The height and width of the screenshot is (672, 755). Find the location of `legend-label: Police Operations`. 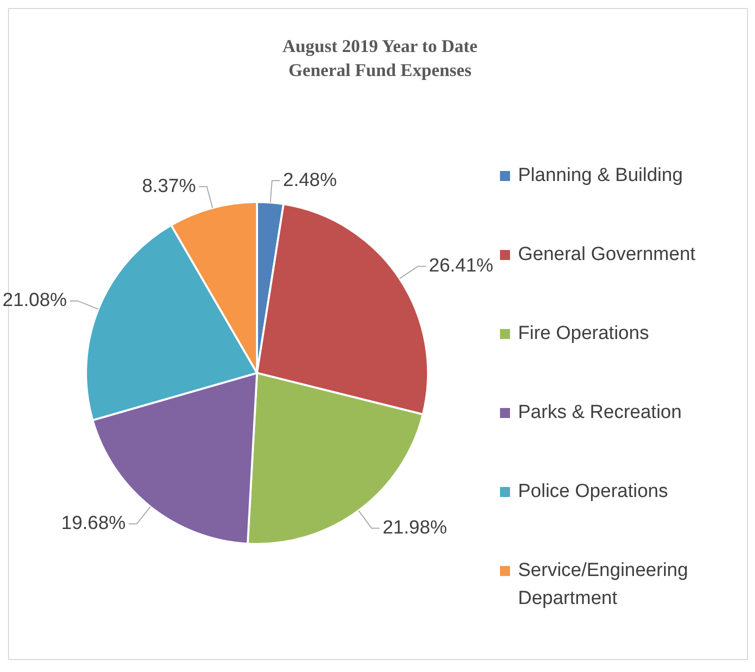

legend-label: Police Operations is located at coordinates (593, 492).